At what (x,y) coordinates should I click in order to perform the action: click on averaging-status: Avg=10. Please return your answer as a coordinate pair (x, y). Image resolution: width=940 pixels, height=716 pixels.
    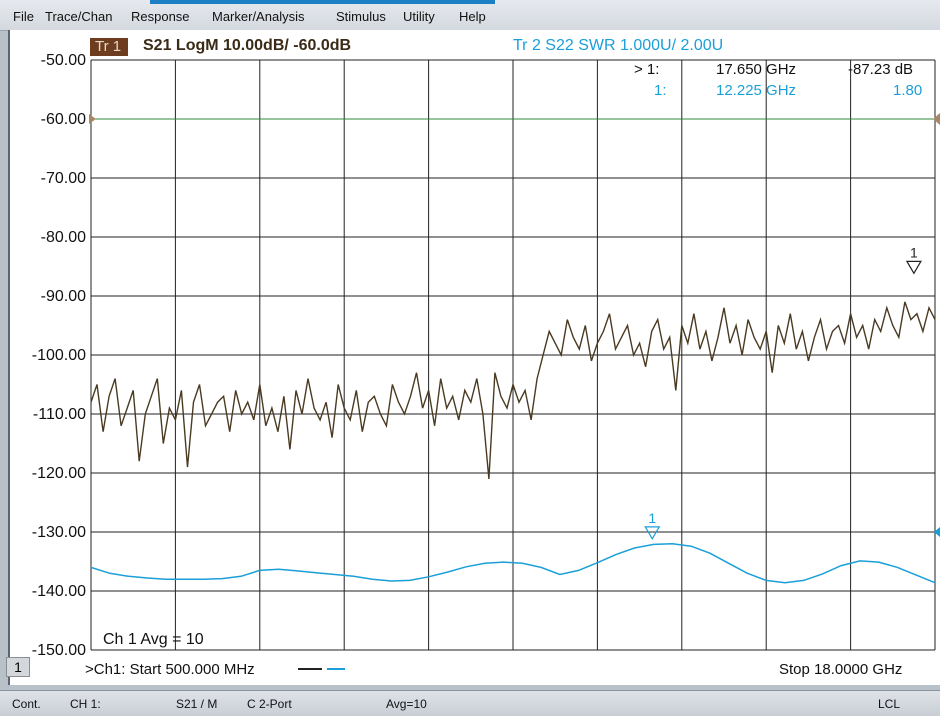
    Looking at the image, I should click on (406, 704).